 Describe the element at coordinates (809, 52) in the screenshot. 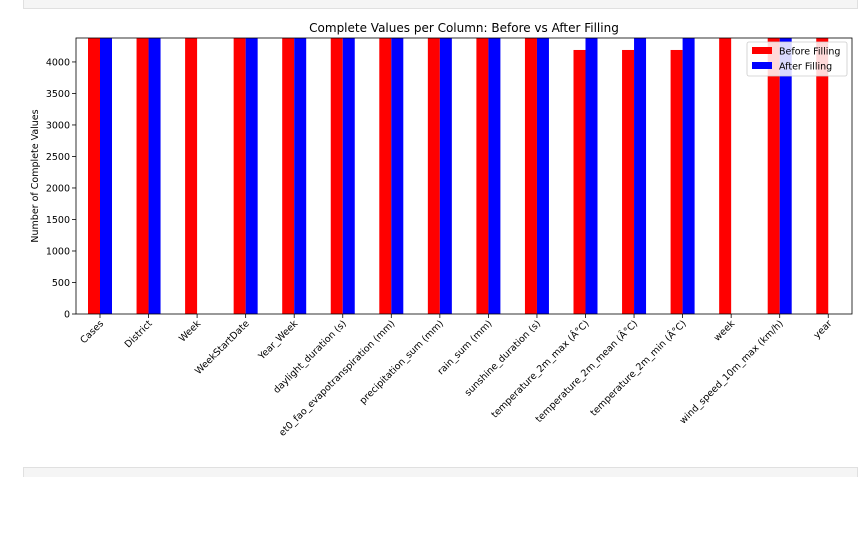

I see `legend-label-before: Before Filling` at that location.